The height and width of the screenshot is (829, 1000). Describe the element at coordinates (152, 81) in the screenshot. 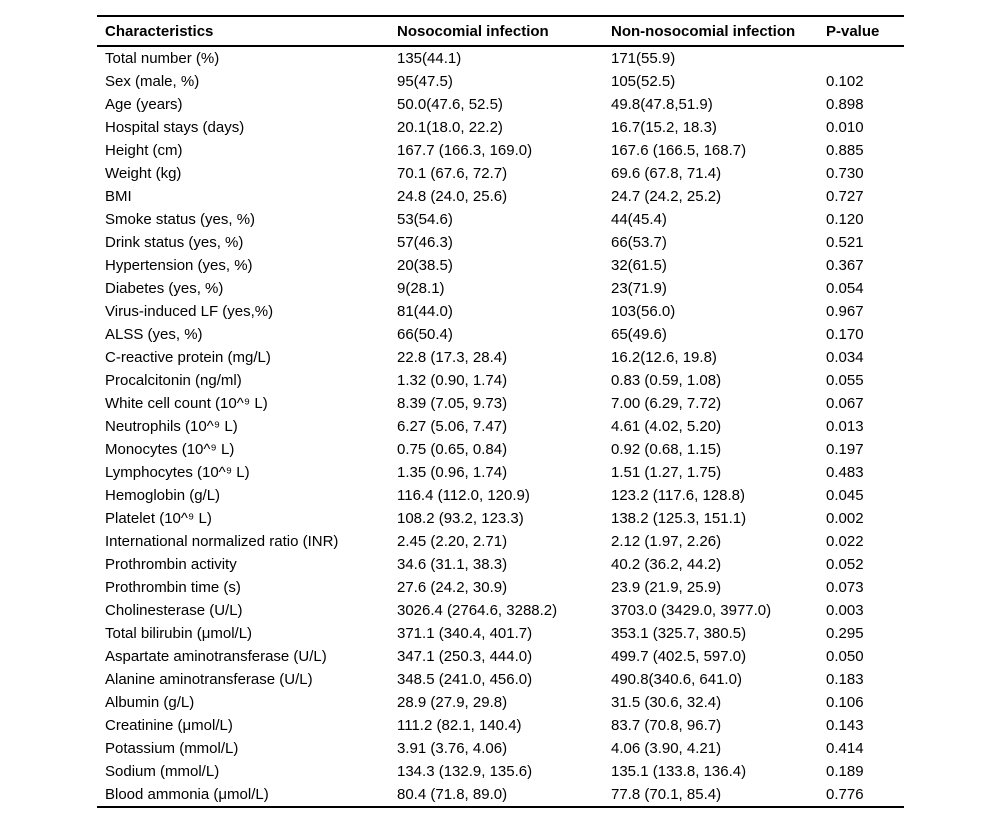

I see `characteristic-cell: Sex (male, %)` at that location.